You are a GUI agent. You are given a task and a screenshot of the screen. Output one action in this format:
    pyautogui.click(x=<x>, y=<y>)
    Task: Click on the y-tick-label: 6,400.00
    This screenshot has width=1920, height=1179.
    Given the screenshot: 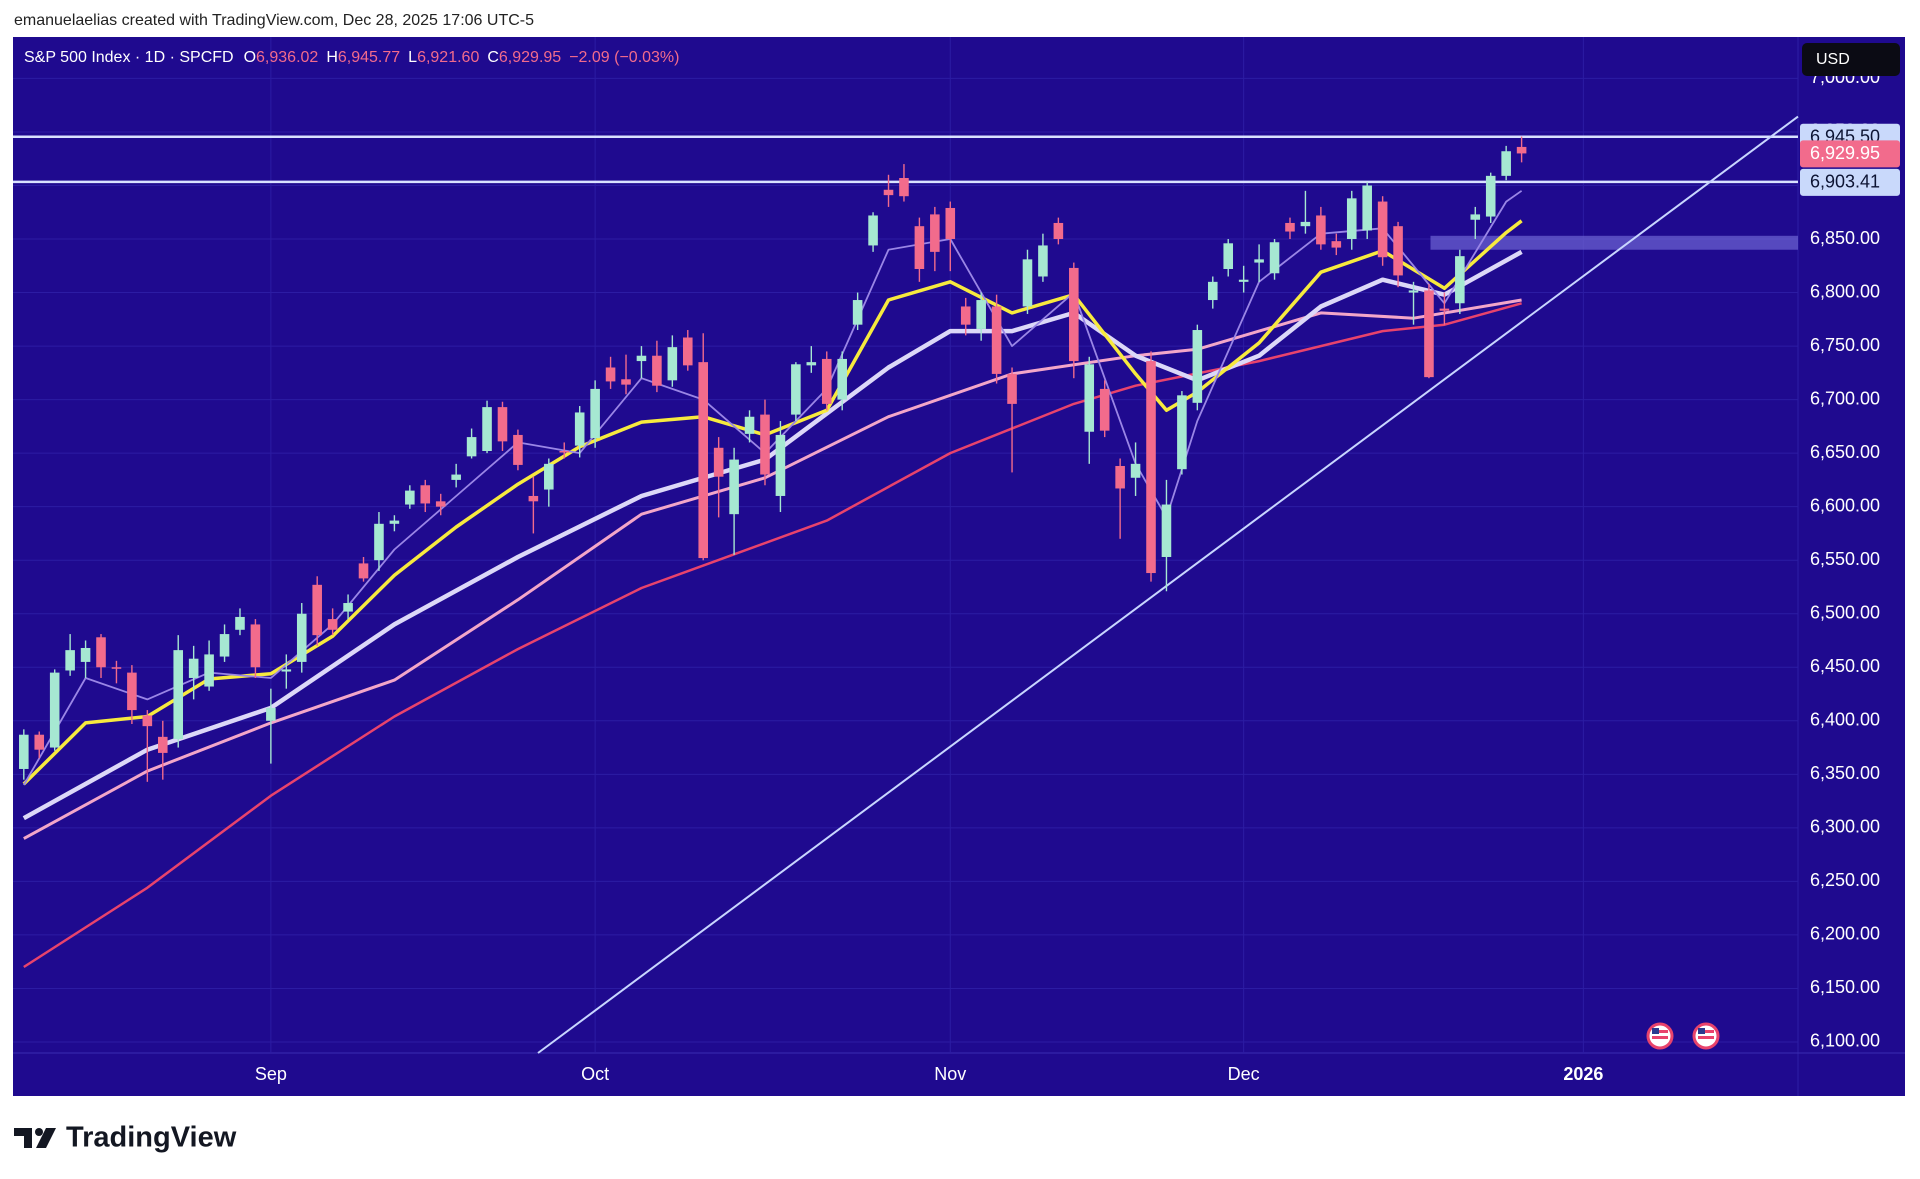 What is the action you would take?
    pyautogui.click(x=1845, y=720)
    